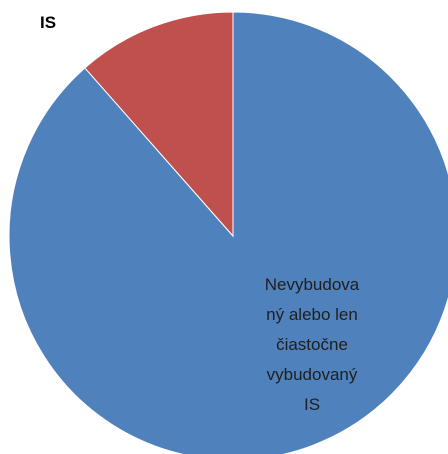 This screenshot has width=448, height=454. Describe the element at coordinates (312, 344) in the screenshot. I see `slice-0-label-line-2: čiastočne` at that location.